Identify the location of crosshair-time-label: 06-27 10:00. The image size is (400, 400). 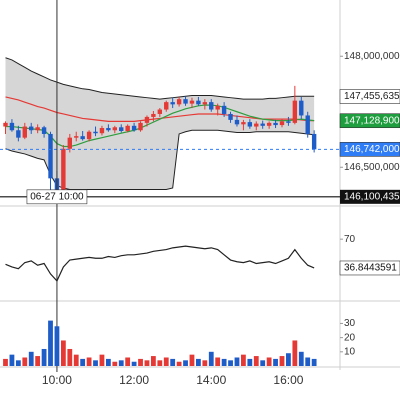
(57, 196).